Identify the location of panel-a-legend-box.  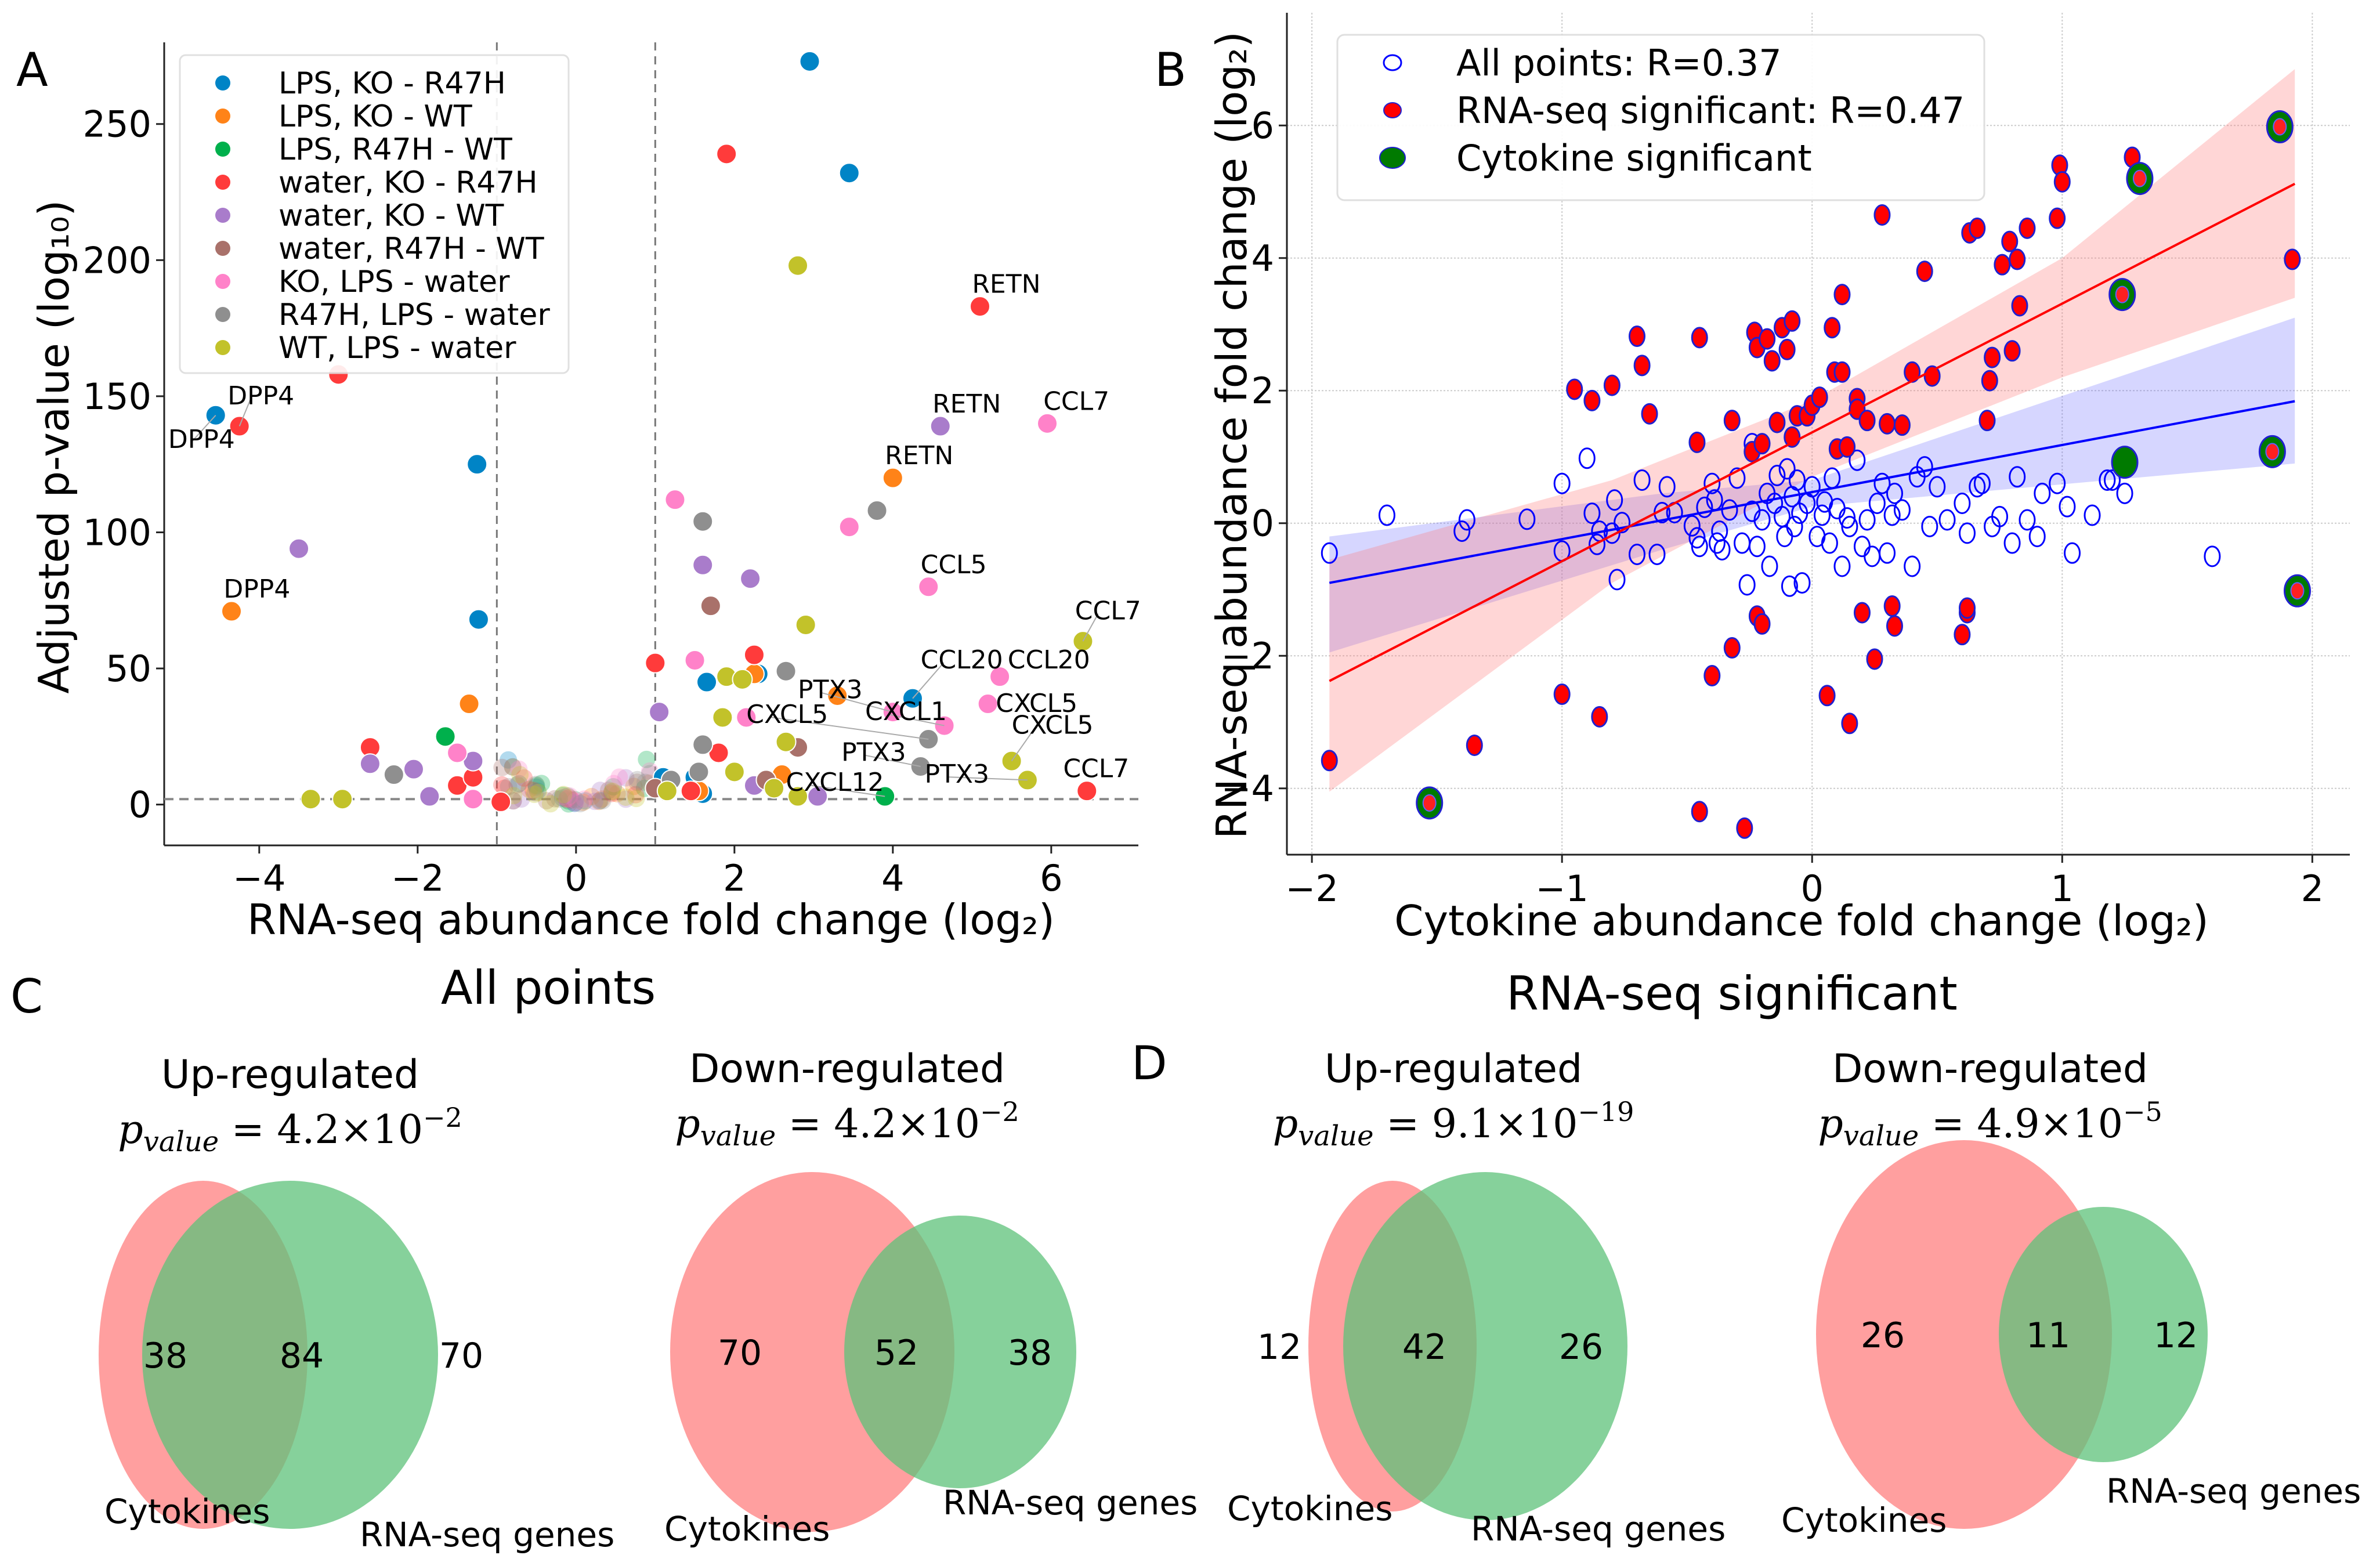
(374, 214).